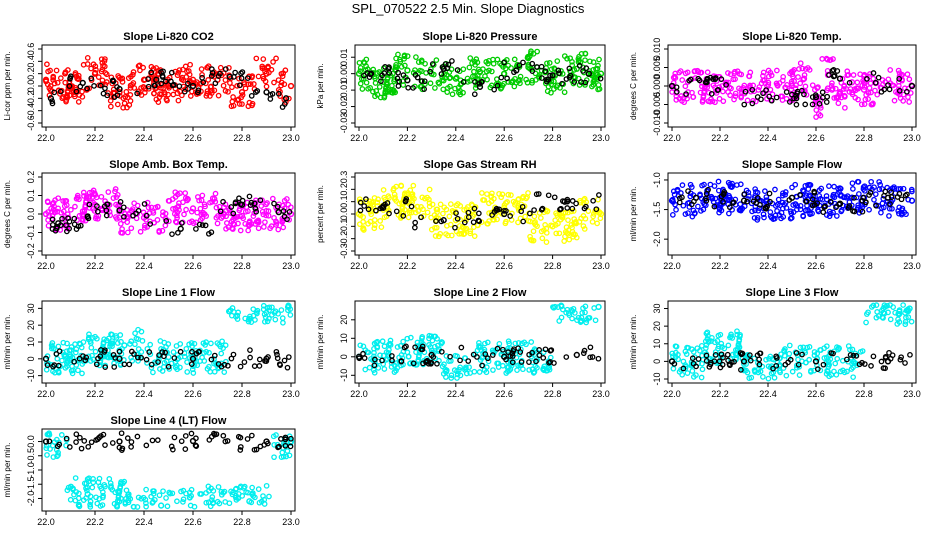  What do you see at coordinates (633, 86) in the screenshot?
I see `y-axis-label: degrees C per min.` at bounding box center [633, 86].